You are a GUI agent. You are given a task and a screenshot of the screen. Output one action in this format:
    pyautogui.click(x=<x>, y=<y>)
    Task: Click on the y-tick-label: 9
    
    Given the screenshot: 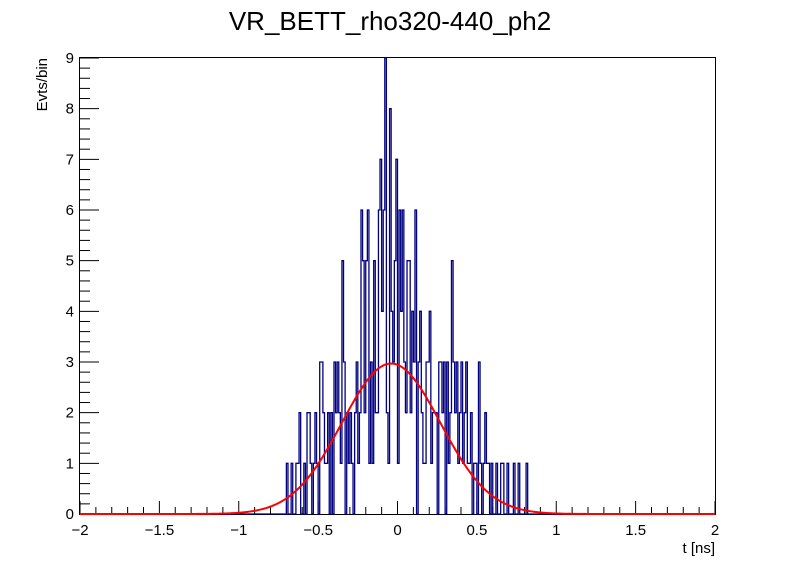 What is the action you would take?
    pyautogui.click(x=70, y=58)
    